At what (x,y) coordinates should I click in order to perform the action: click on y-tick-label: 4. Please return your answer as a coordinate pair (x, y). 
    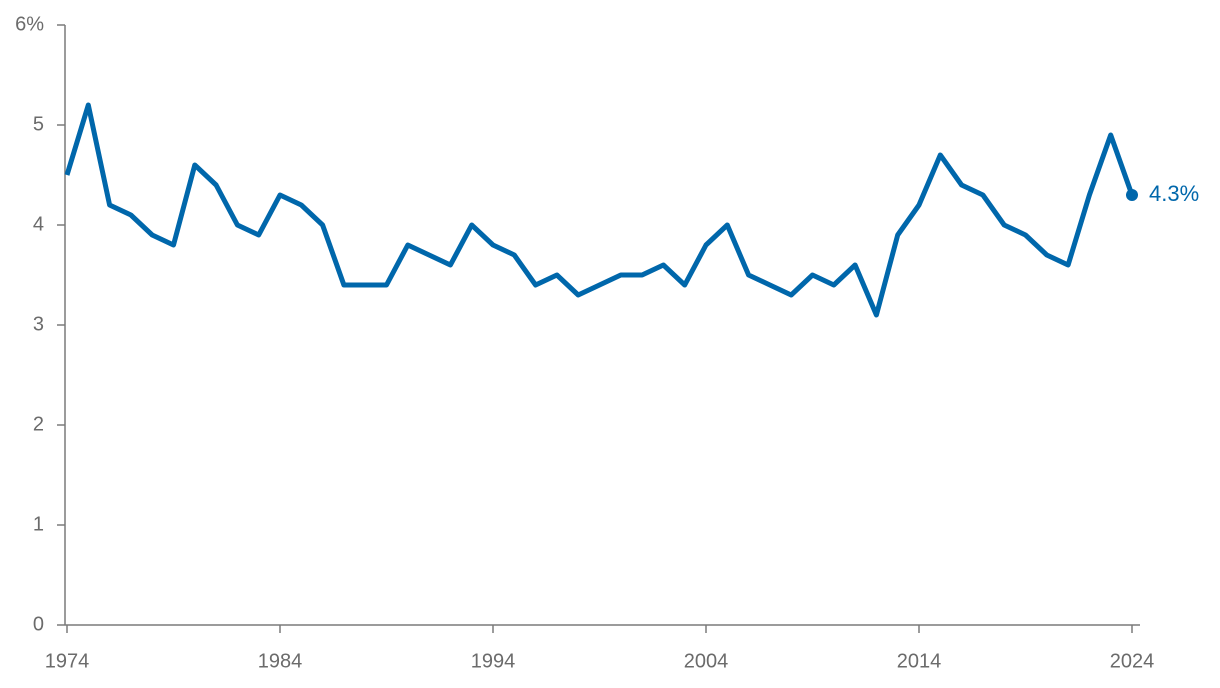
    Looking at the image, I should click on (38, 224).